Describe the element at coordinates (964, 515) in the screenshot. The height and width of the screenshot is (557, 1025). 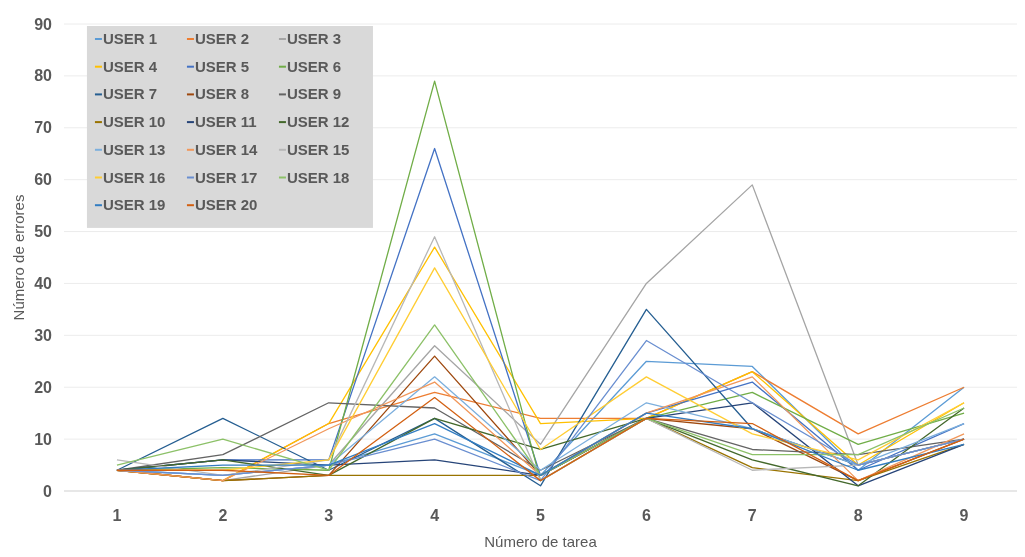
I see `x-tick-label: 9` at that location.